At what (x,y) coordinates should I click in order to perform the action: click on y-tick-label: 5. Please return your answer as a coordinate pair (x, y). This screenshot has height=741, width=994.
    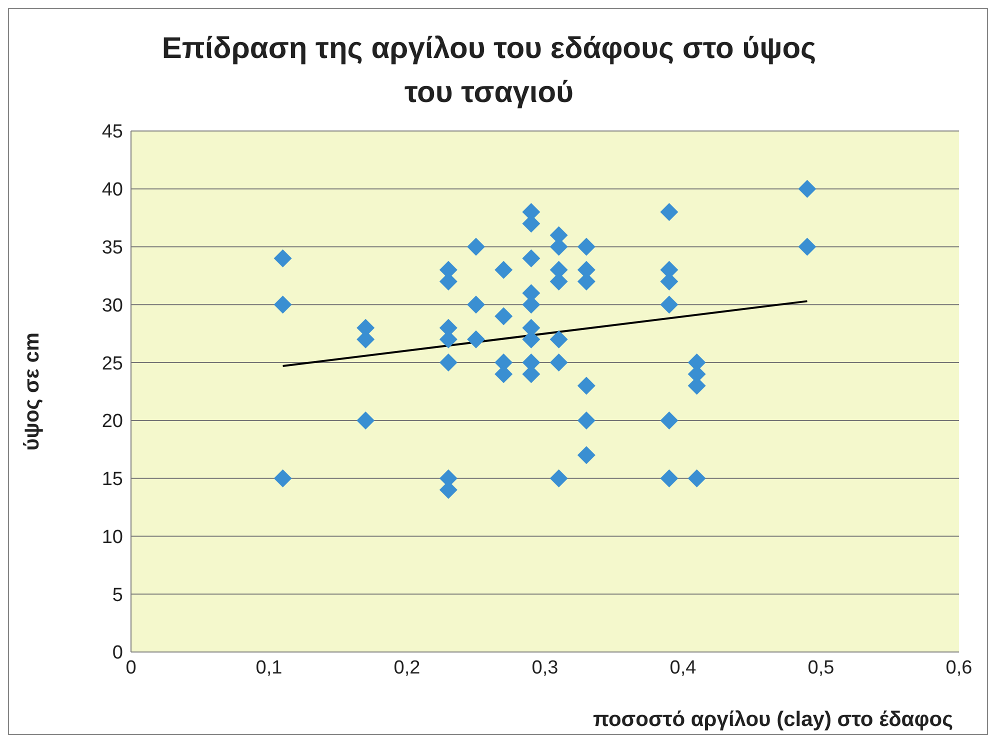
    Looking at the image, I should click on (117, 595).